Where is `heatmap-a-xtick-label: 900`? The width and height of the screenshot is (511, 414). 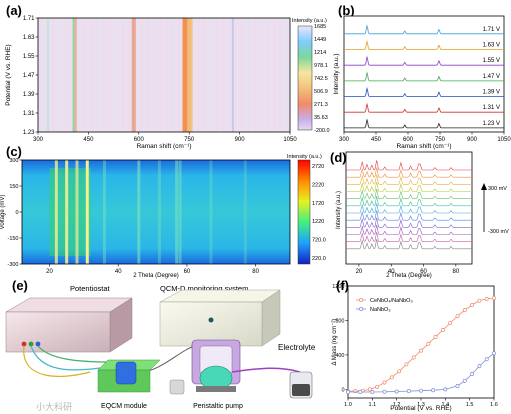 heatmap-a-xtick-label: 900 is located at coordinates (240, 140).